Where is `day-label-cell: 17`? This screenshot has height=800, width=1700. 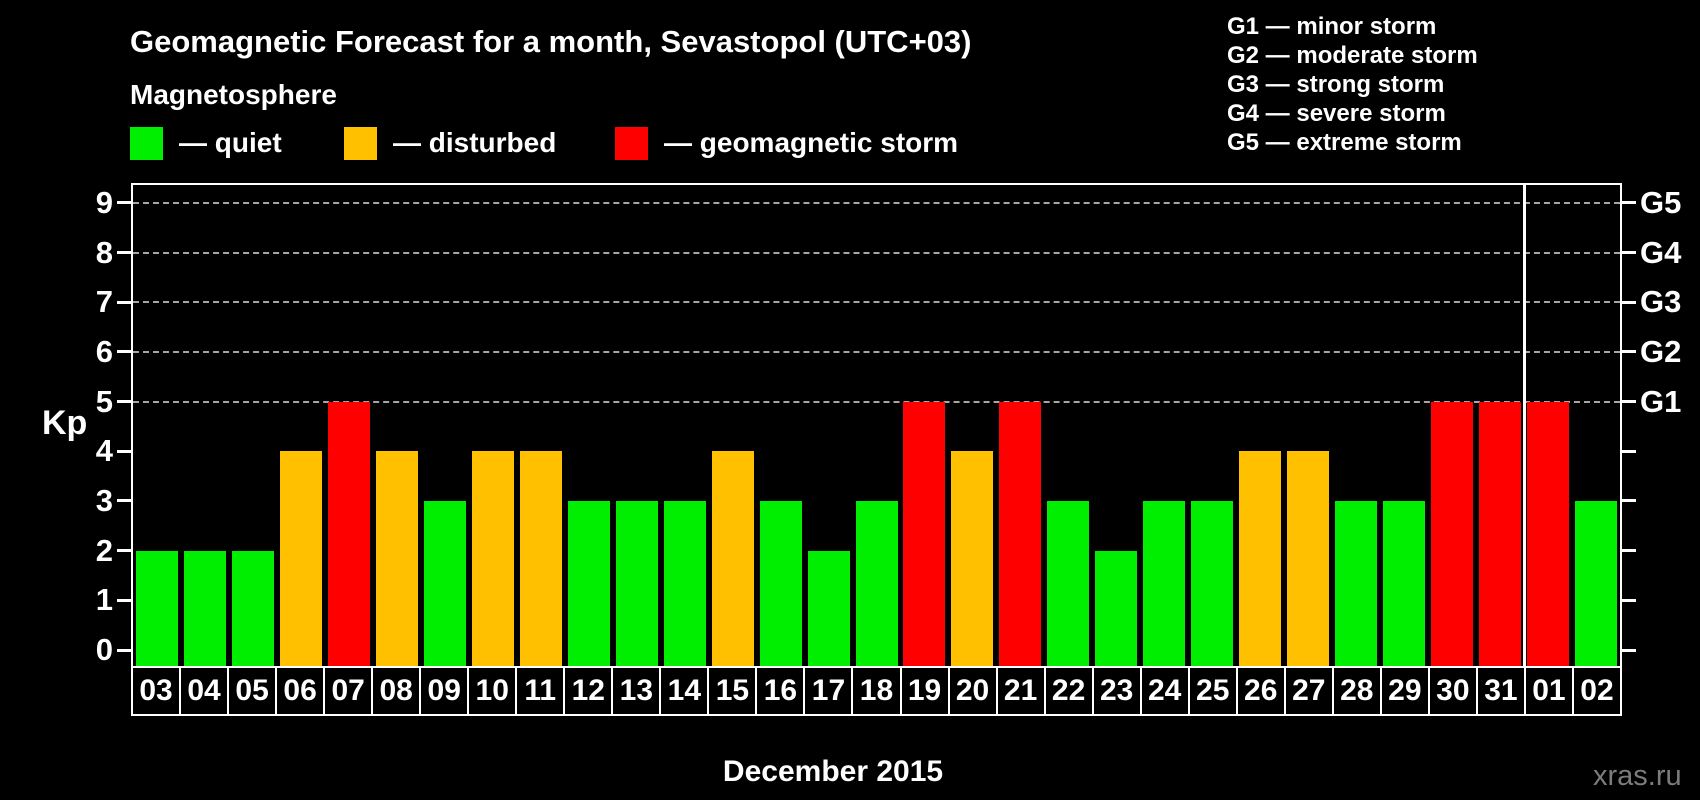
day-label-cell: 17 is located at coordinates (829, 691).